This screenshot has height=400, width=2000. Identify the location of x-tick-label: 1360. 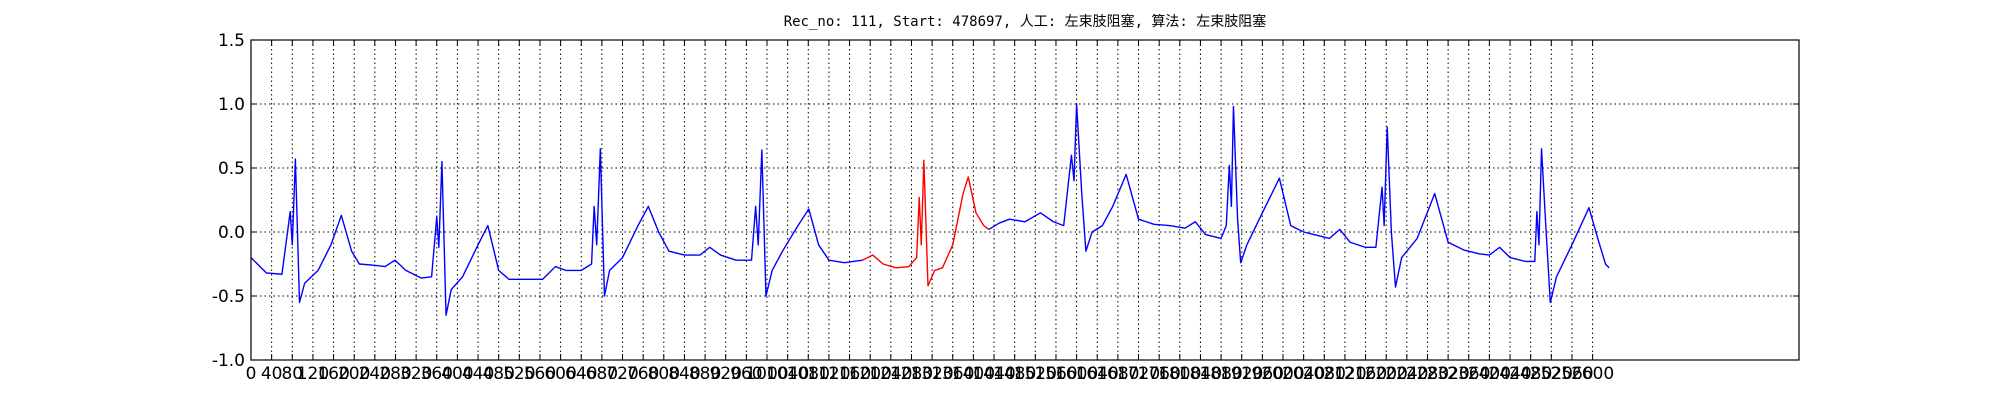
(952, 374).